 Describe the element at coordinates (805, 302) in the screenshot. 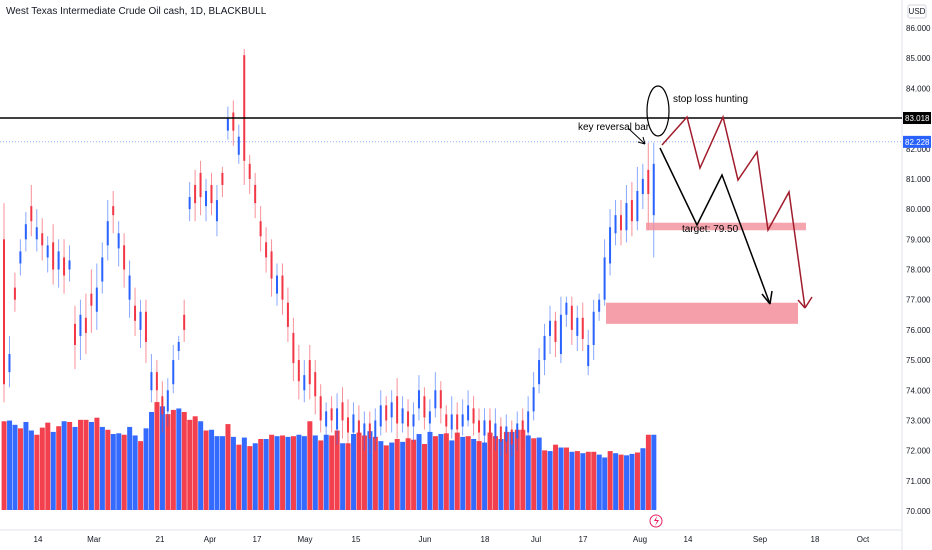

I see `projection-arrowhead-red` at that location.